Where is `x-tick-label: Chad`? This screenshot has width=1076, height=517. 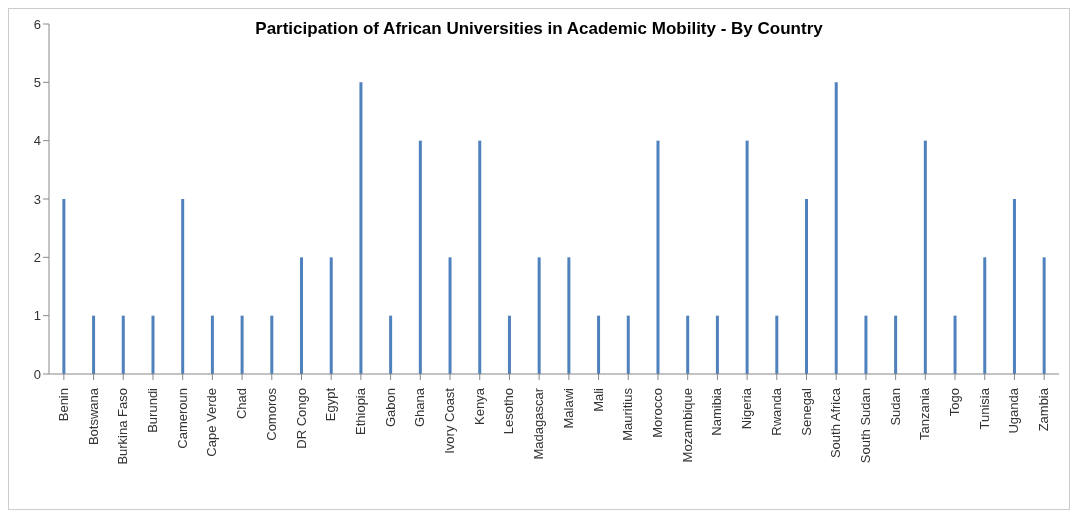
x-tick-label: Chad is located at coordinates (242, 404).